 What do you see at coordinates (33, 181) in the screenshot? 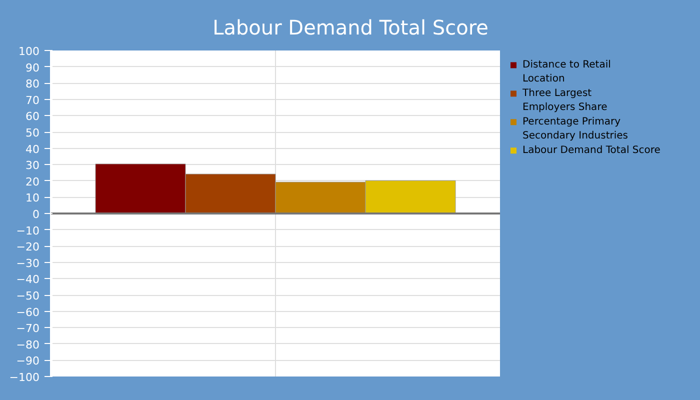
I see `y-tick-label: 20` at bounding box center [33, 181].